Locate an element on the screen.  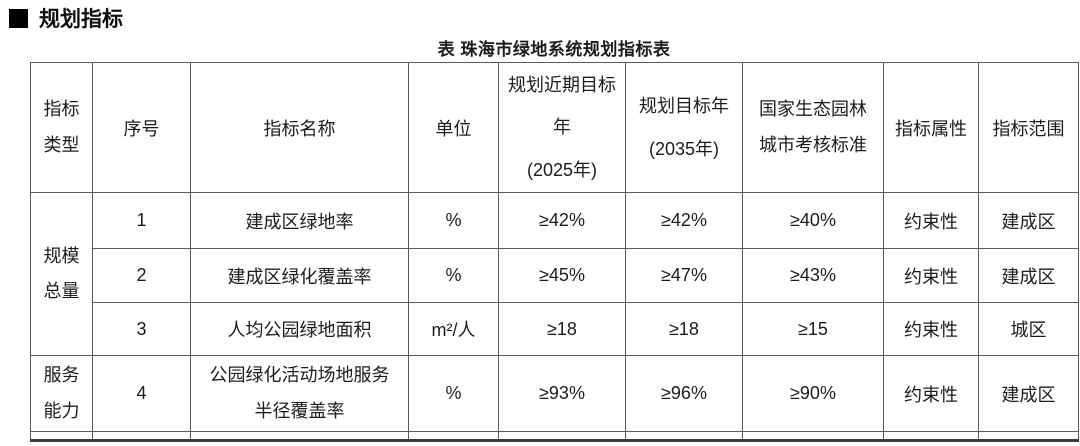
header-unit: 单位 is located at coordinates (453, 127).